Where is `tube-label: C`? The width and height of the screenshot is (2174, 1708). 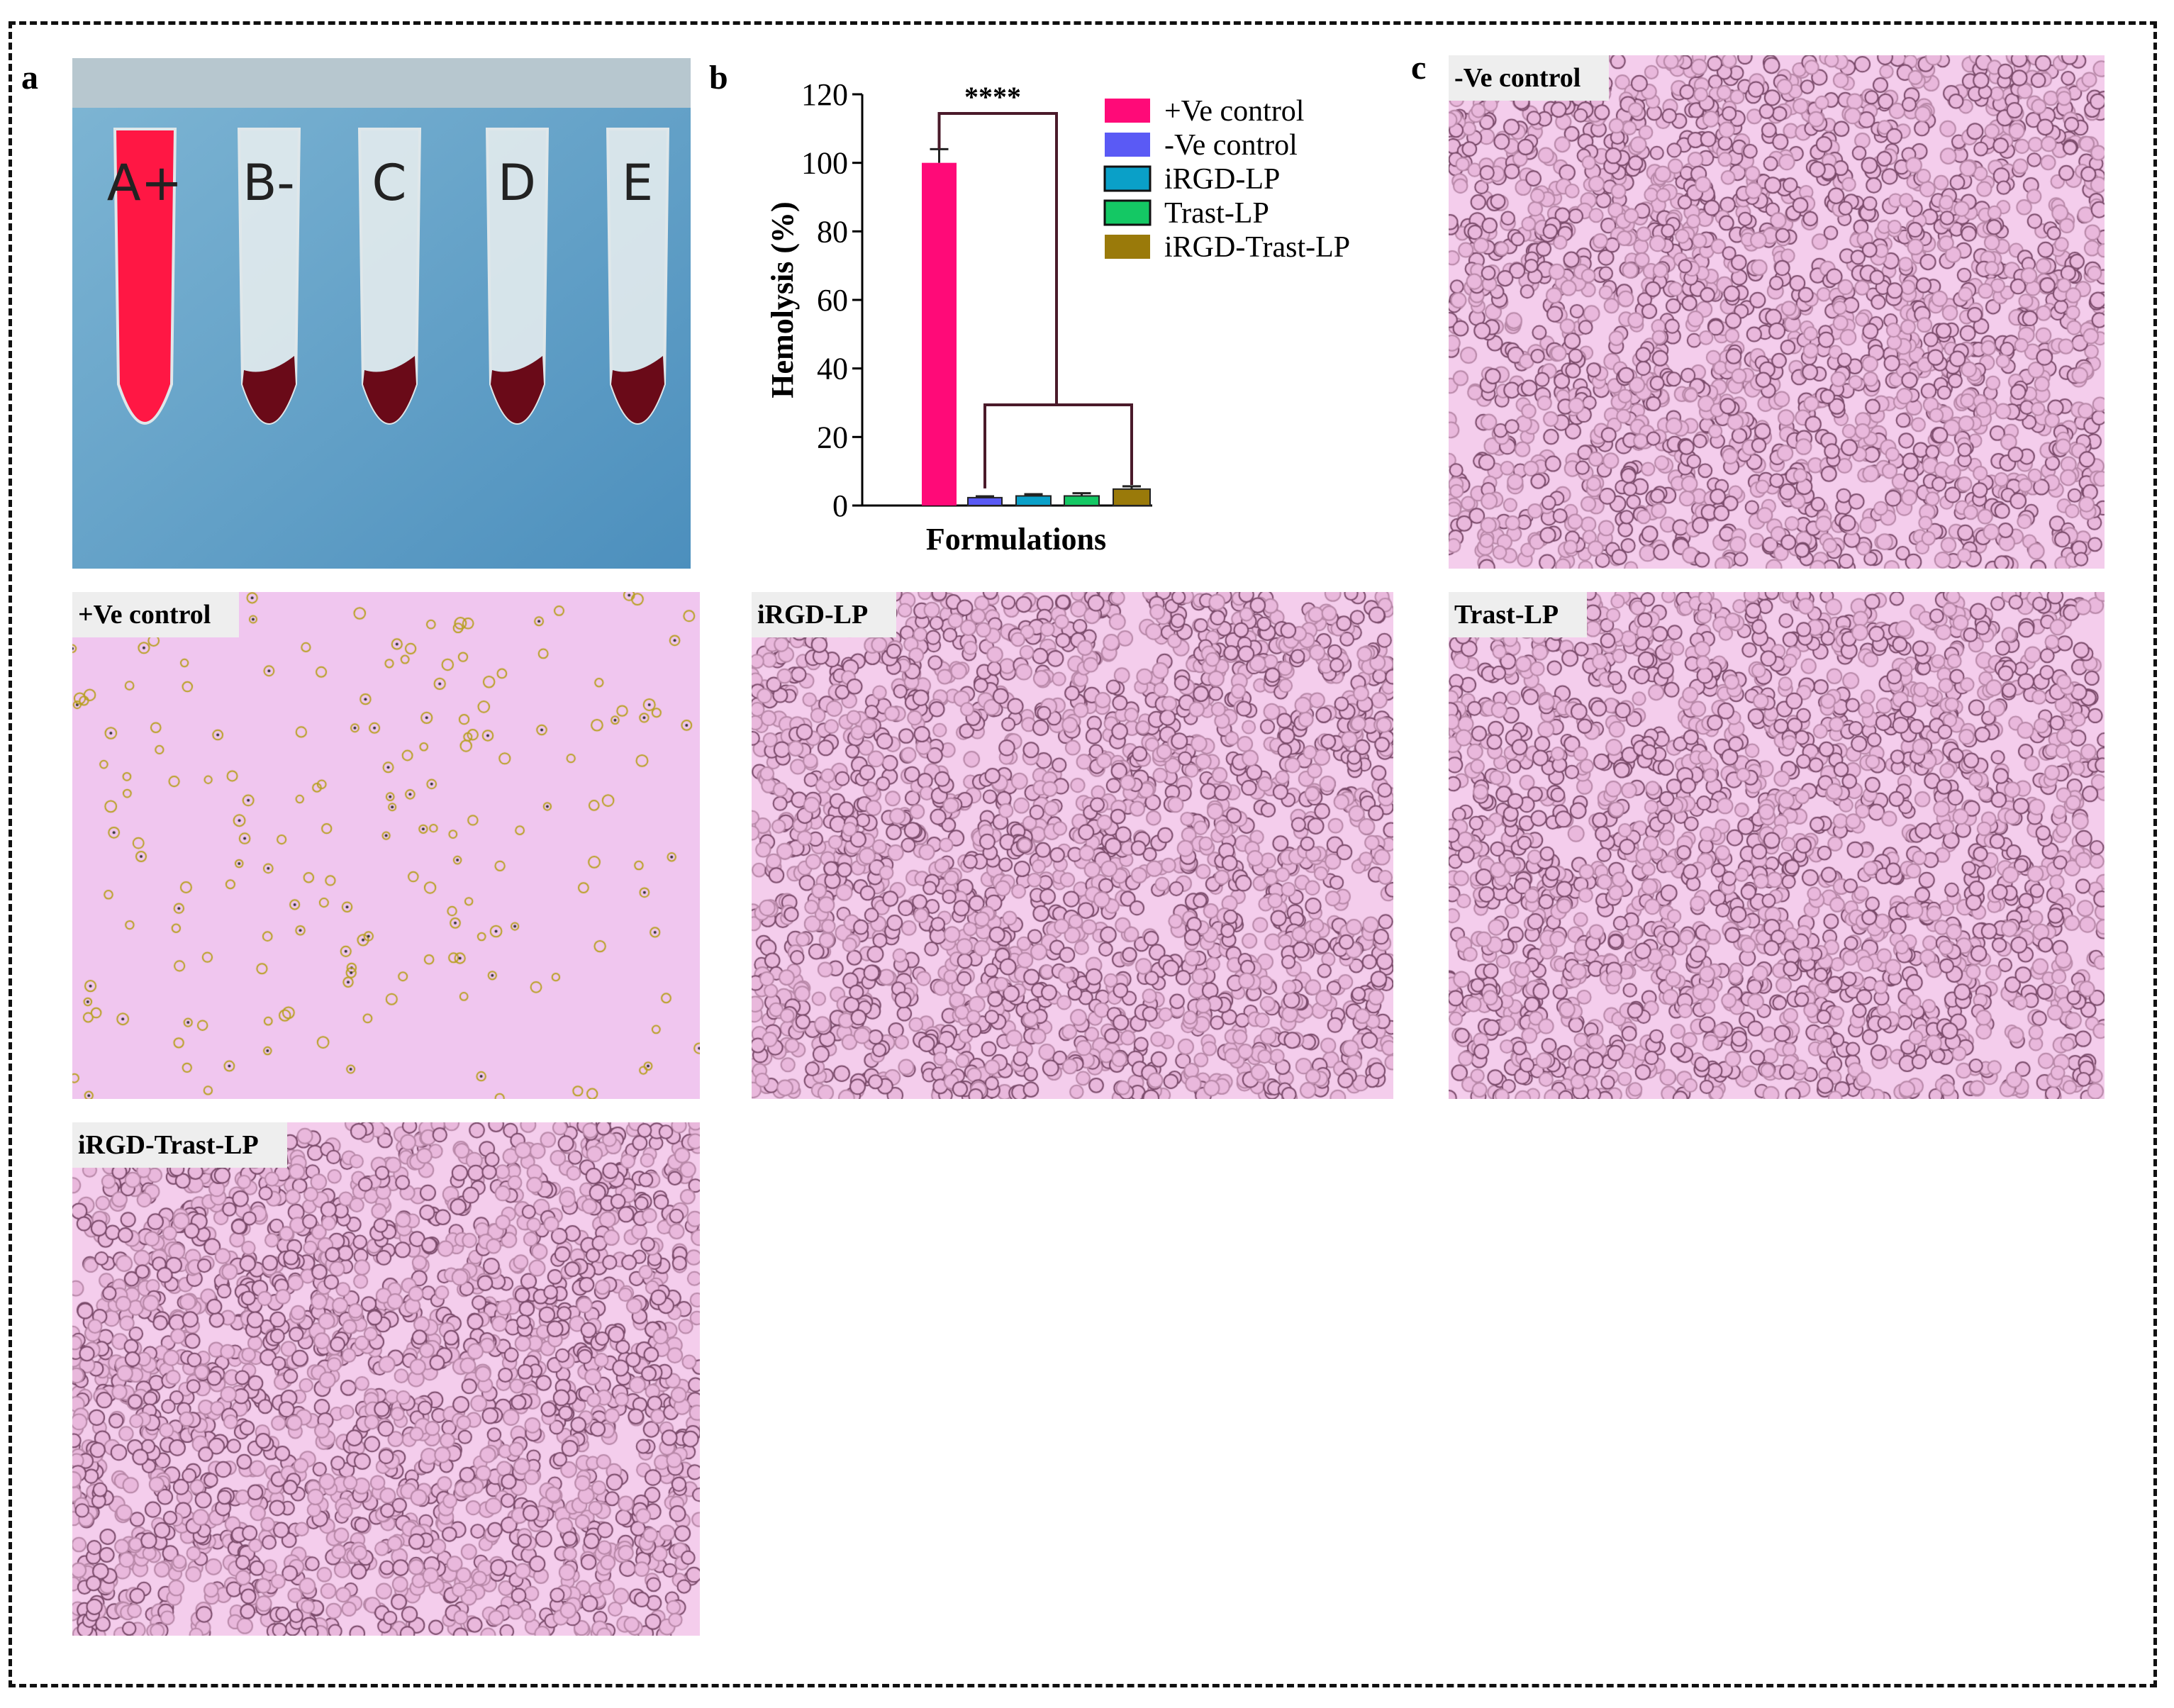
tube-label: C is located at coordinates (390, 183).